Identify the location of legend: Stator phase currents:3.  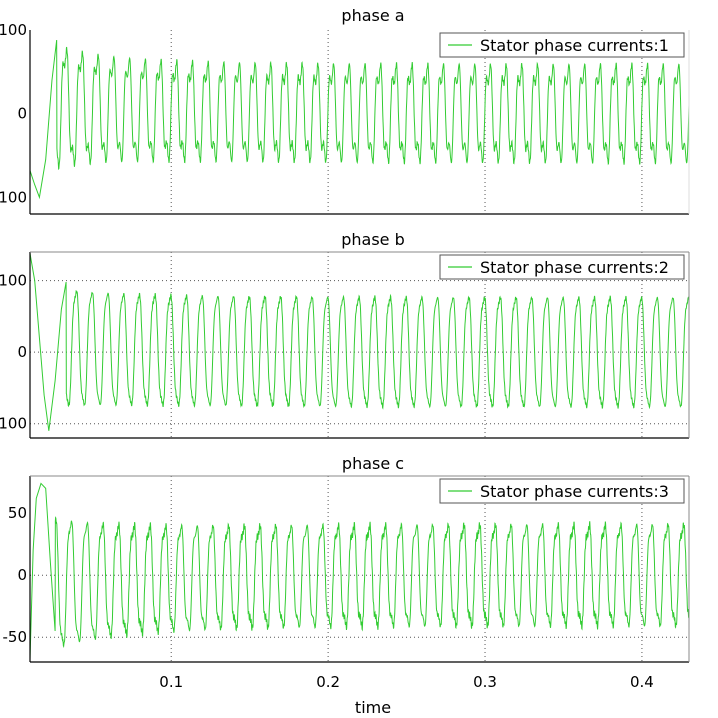
(562, 491).